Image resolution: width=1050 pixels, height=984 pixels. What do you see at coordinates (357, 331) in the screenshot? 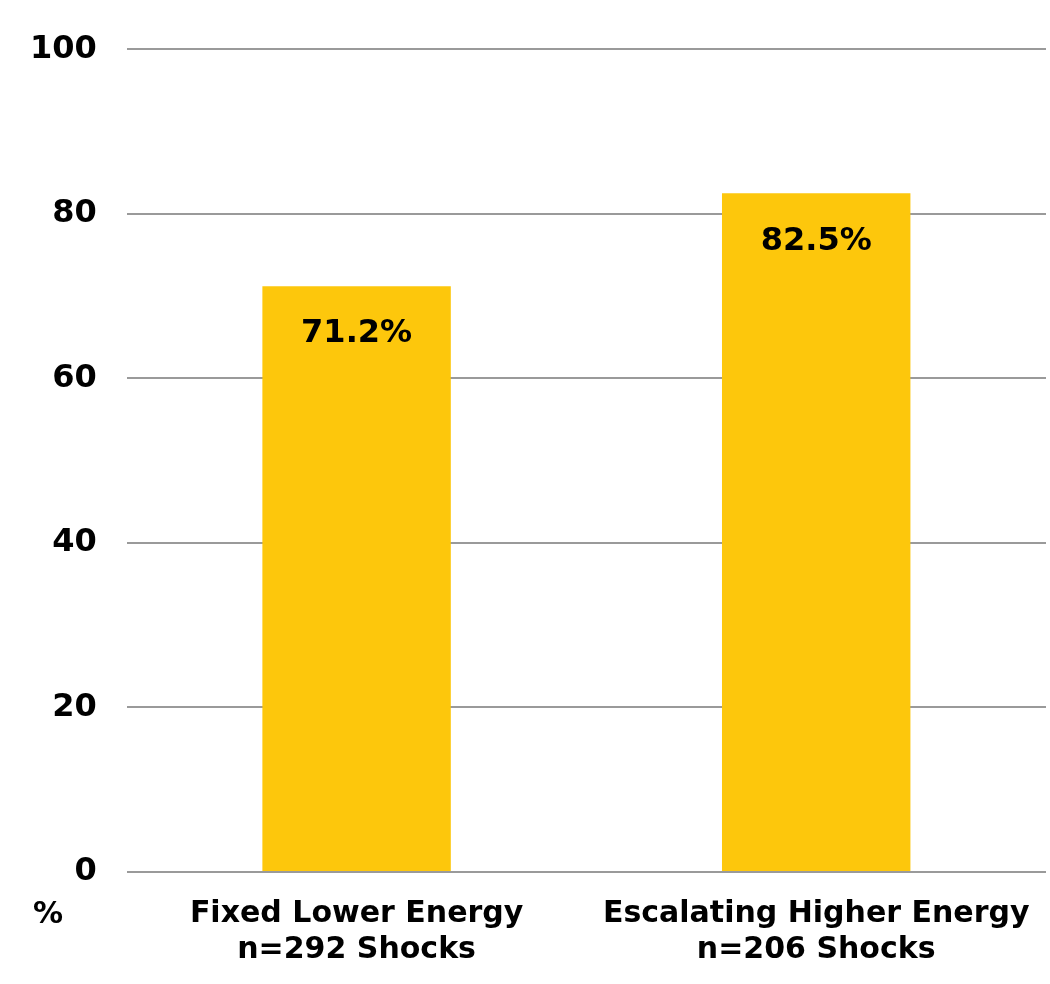
I see `data-label: 71.2%` at bounding box center [357, 331].